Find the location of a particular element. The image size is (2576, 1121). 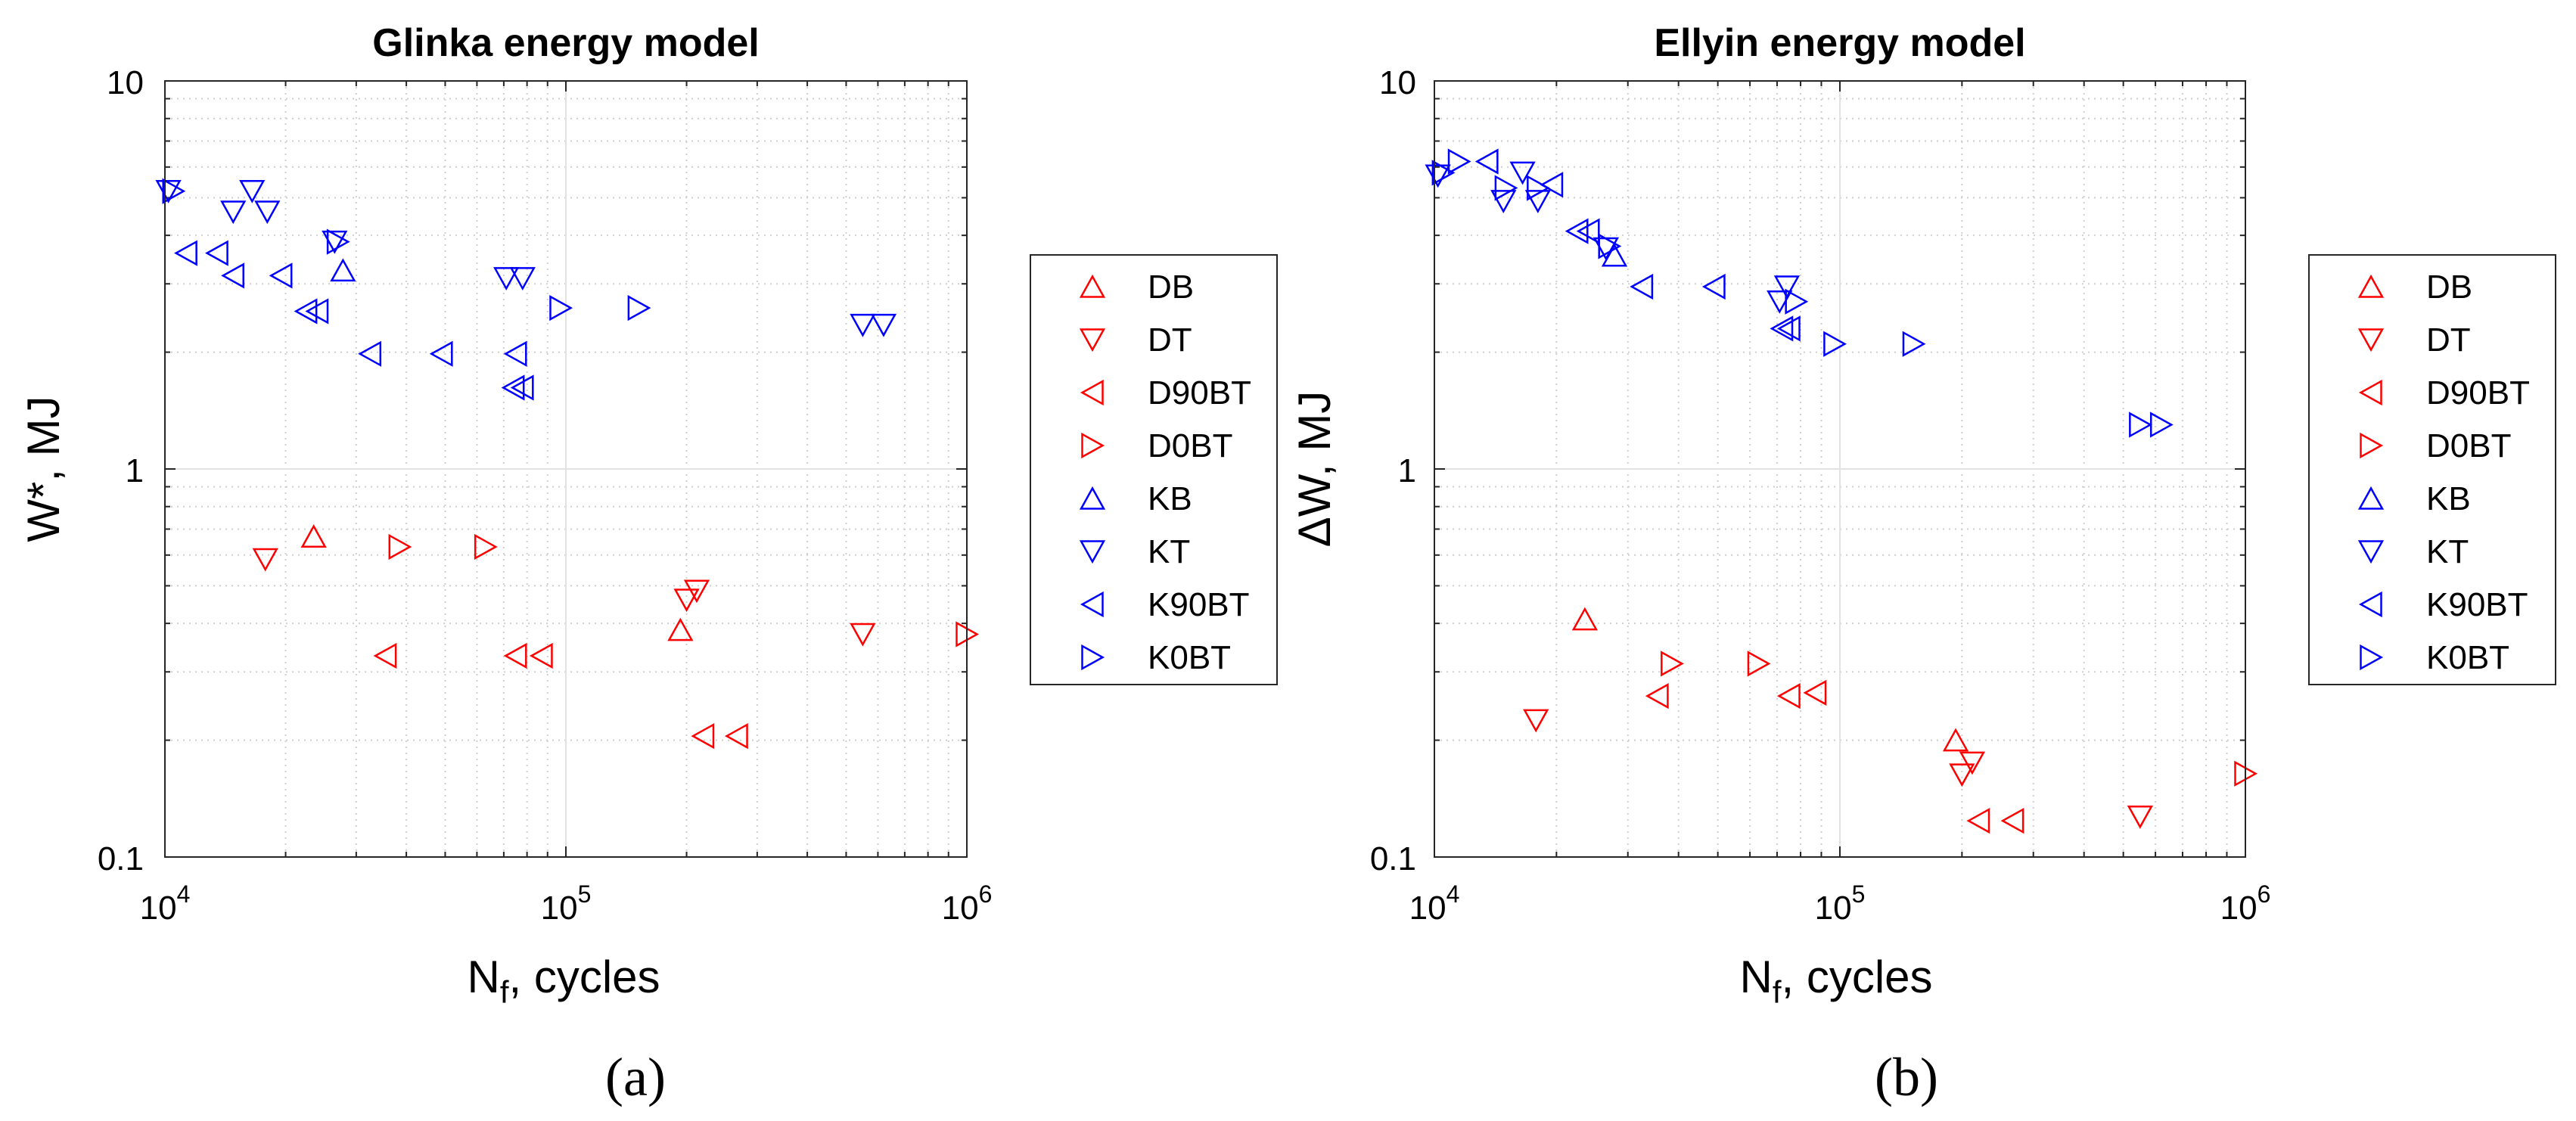

x-axis-label-a: Nf, cycles is located at coordinates (563, 981).